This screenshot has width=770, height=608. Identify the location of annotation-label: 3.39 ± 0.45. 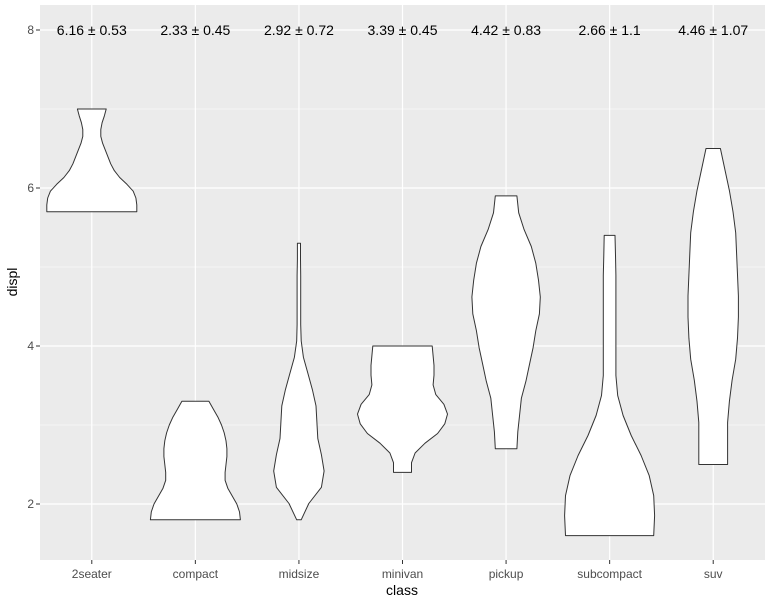
(403, 30).